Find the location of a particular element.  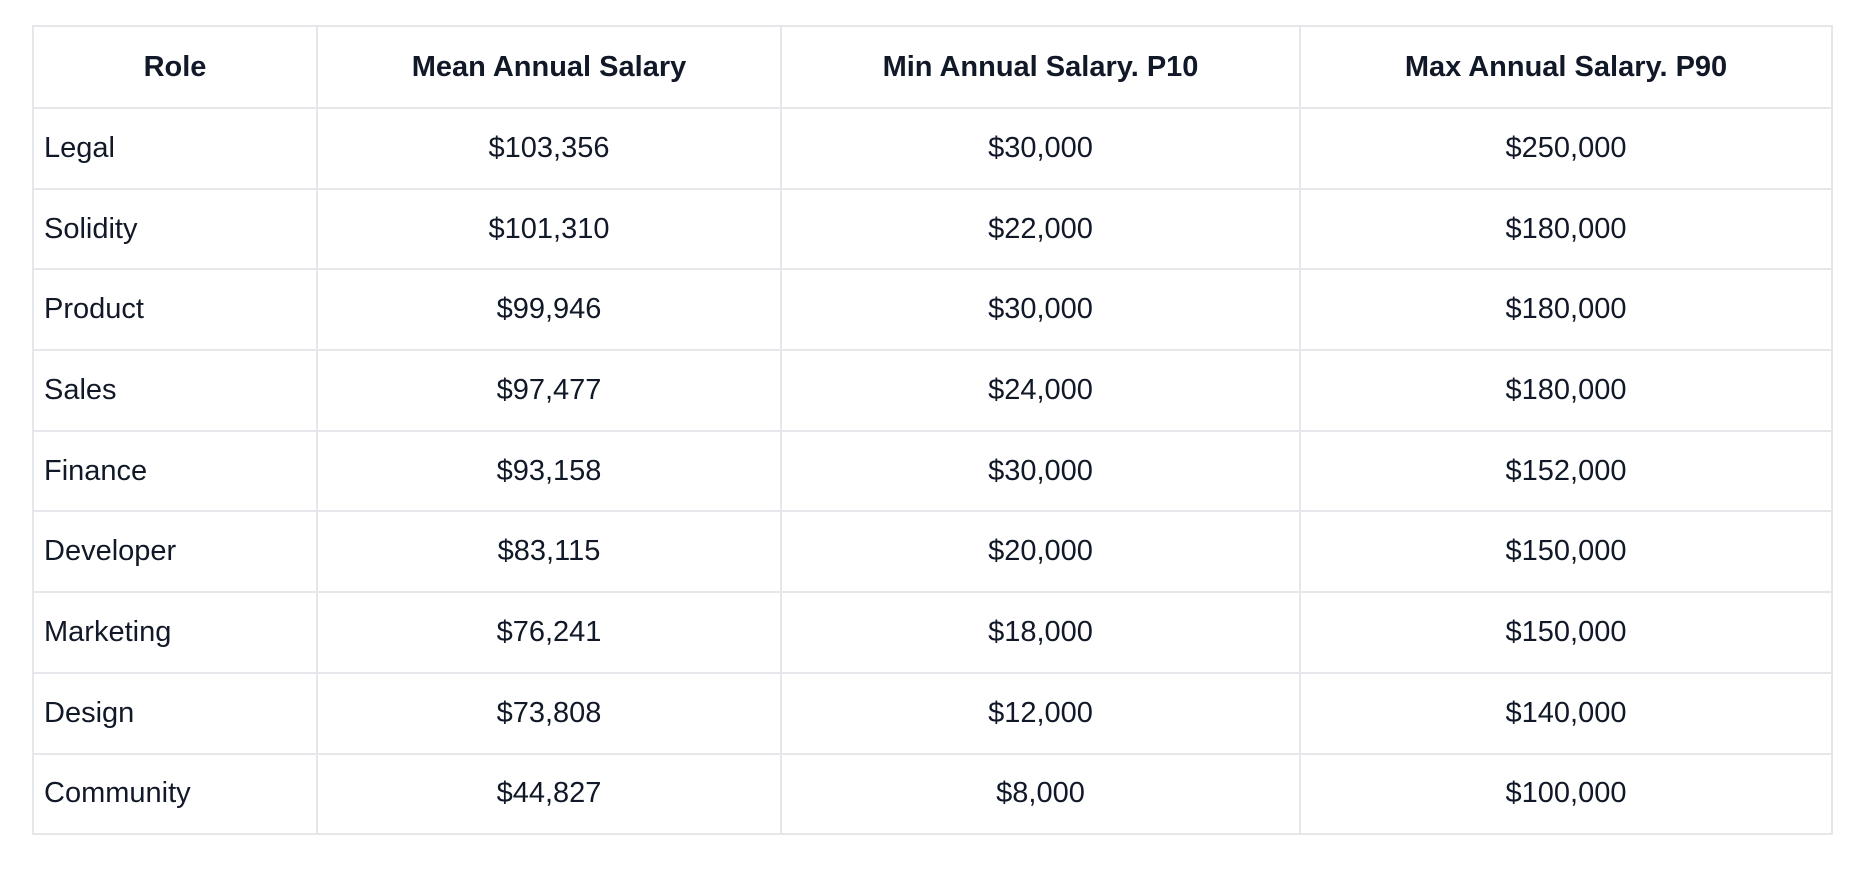

table-row: Community $44,827 $8,000 $100,000 is located at coordinates (932, 794).